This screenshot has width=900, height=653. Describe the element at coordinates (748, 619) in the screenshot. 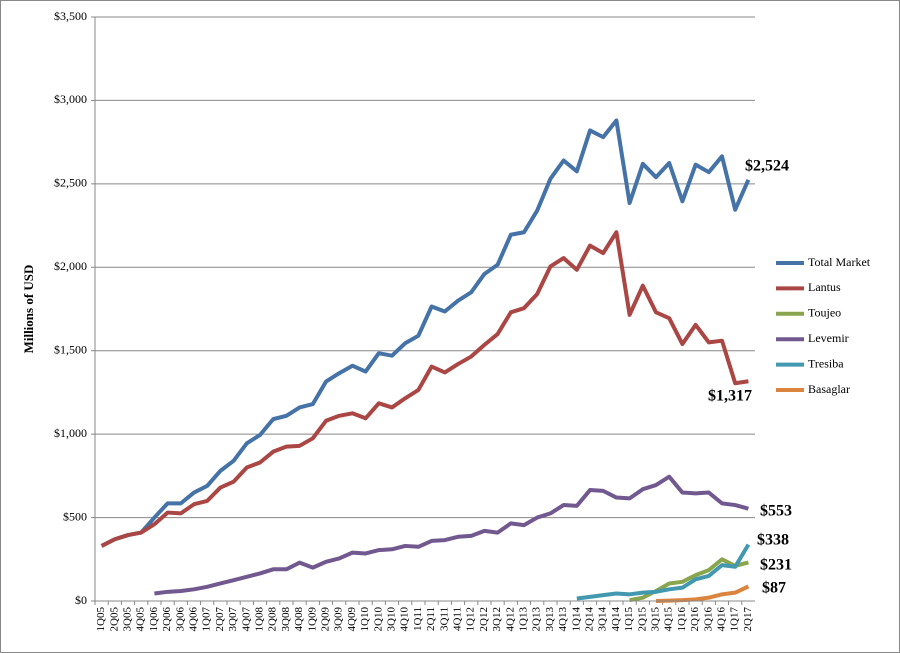

I see `x-tick-label: 2Q17` at that location.